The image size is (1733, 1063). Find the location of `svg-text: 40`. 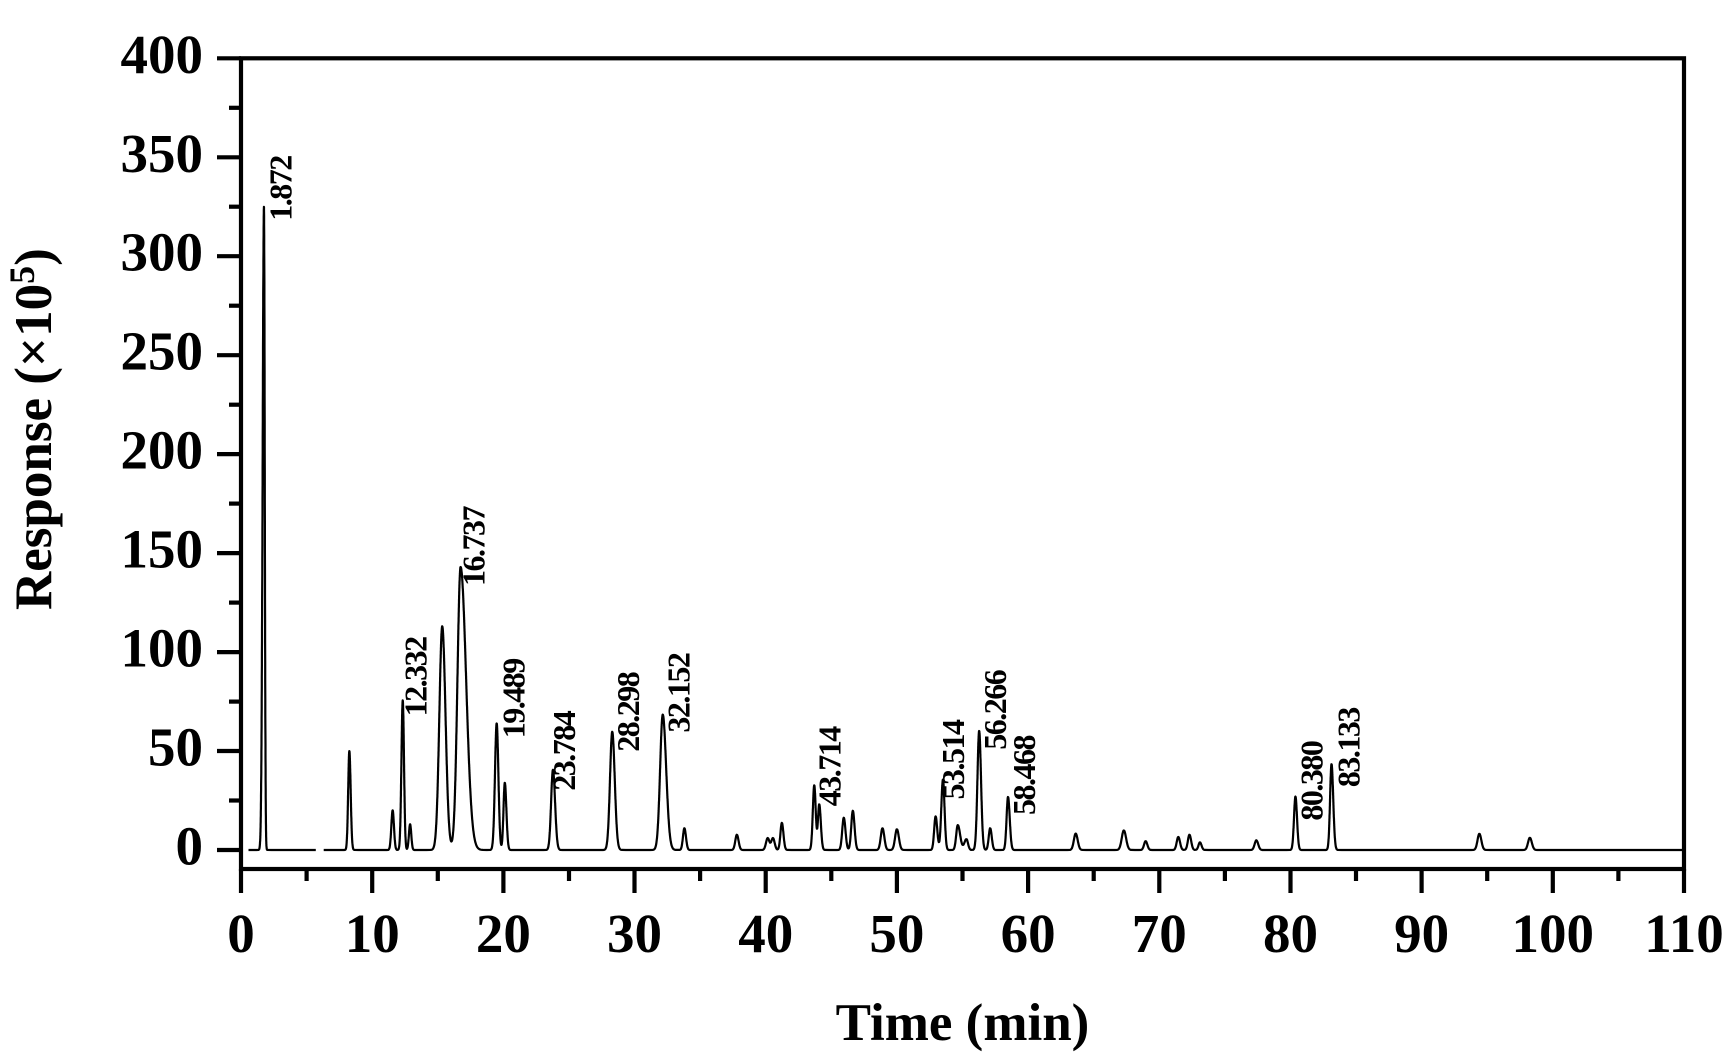

svg-text: 40 is located at coordinates (765, 933).